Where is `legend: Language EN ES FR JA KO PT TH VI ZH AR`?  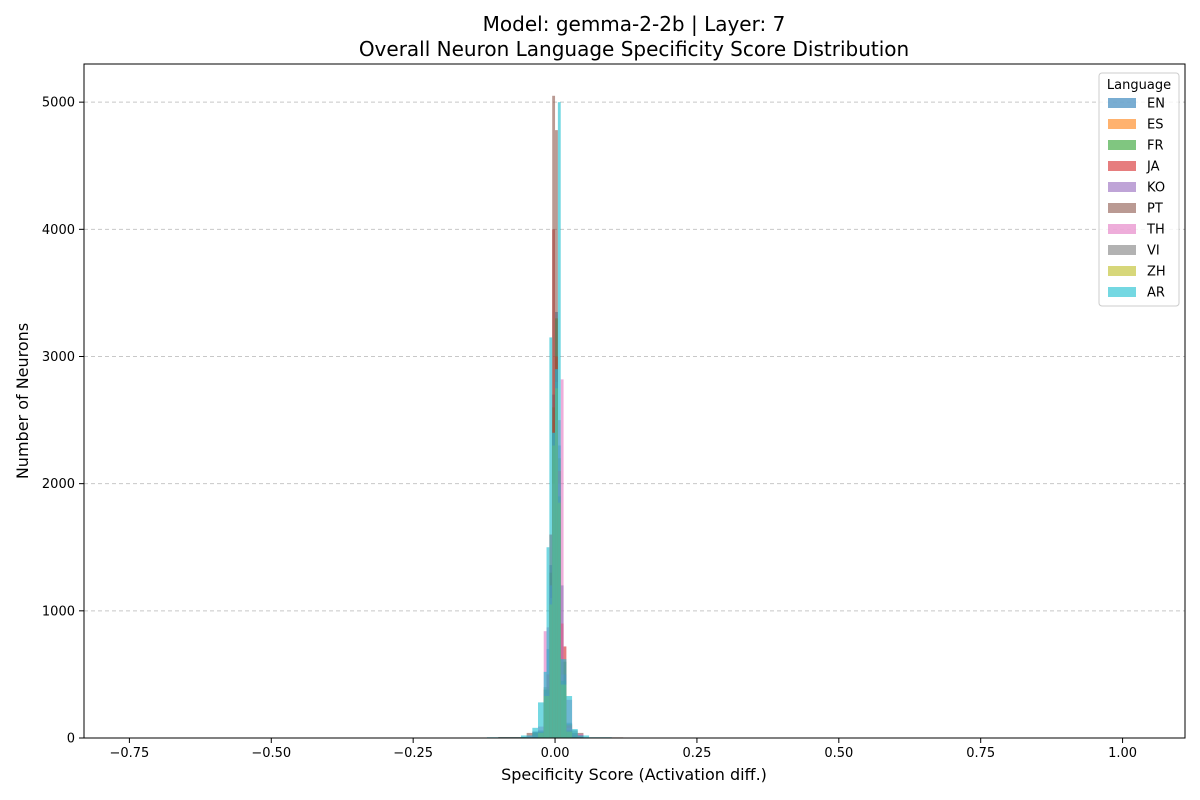
legend: Language EN ES FR JA KO PT TH VI ZH AR is located at coordinates (1139, 189).